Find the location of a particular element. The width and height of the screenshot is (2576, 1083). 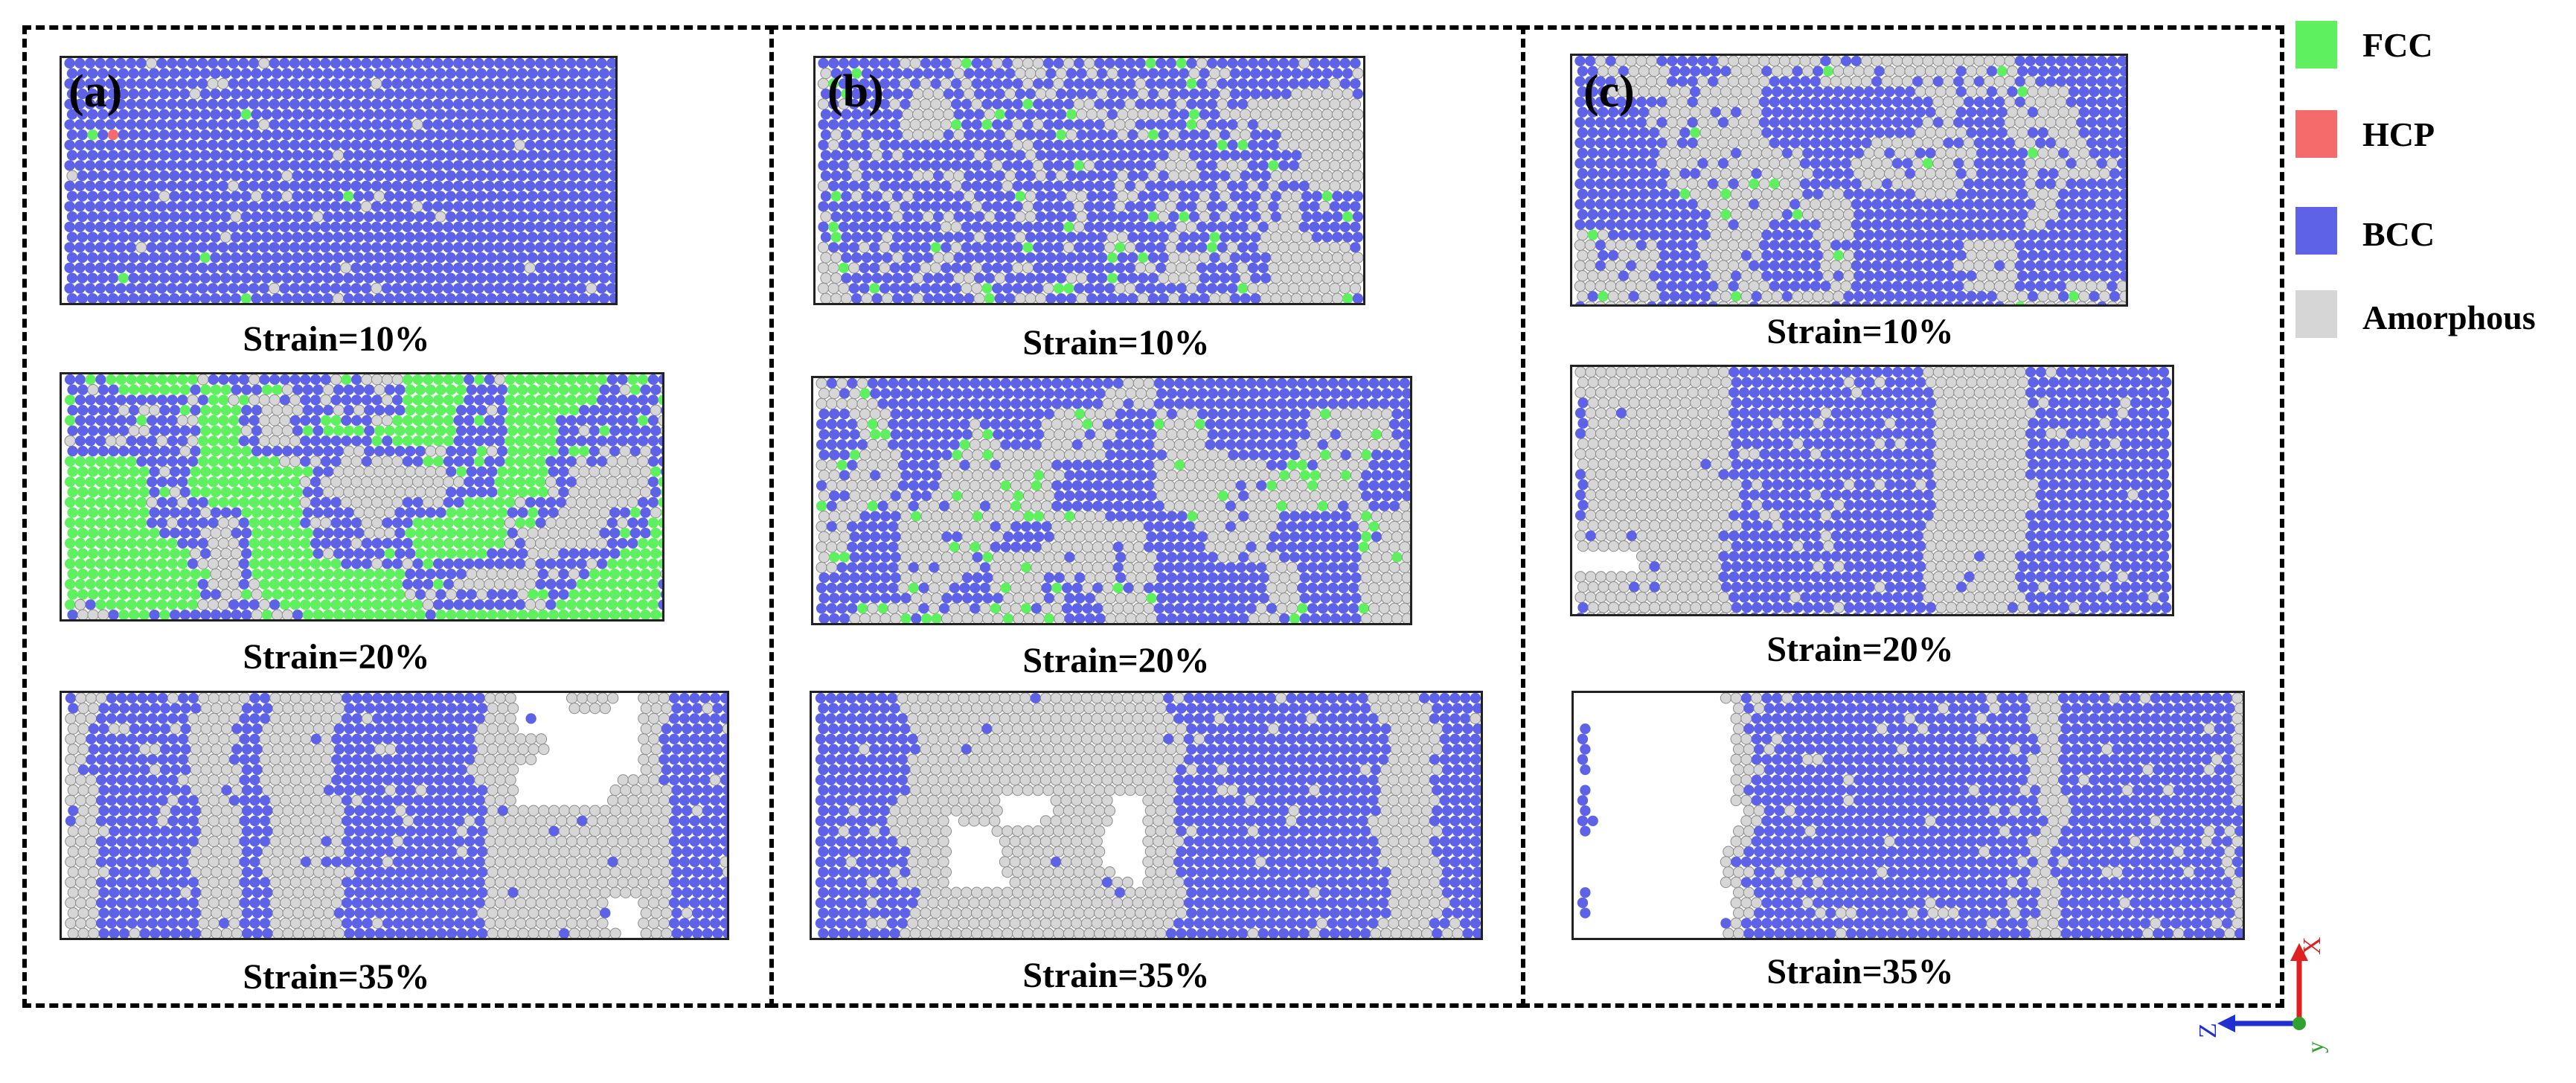

strain-label-c-20: Strain=20% is located at coordinates (1860, 649).